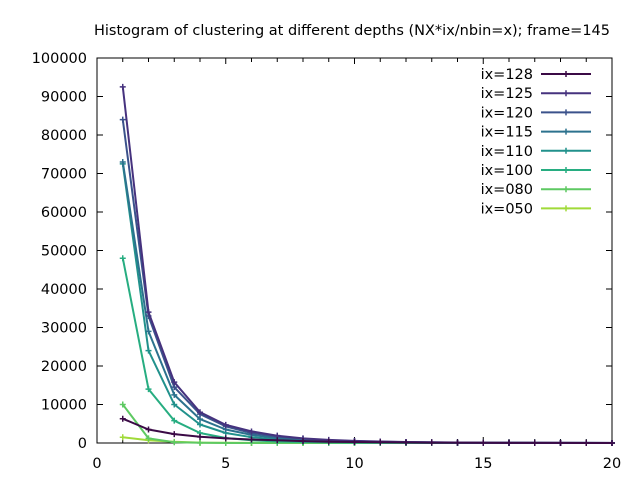  I want to click on y-tick-label: 10000, so click(64, 406).